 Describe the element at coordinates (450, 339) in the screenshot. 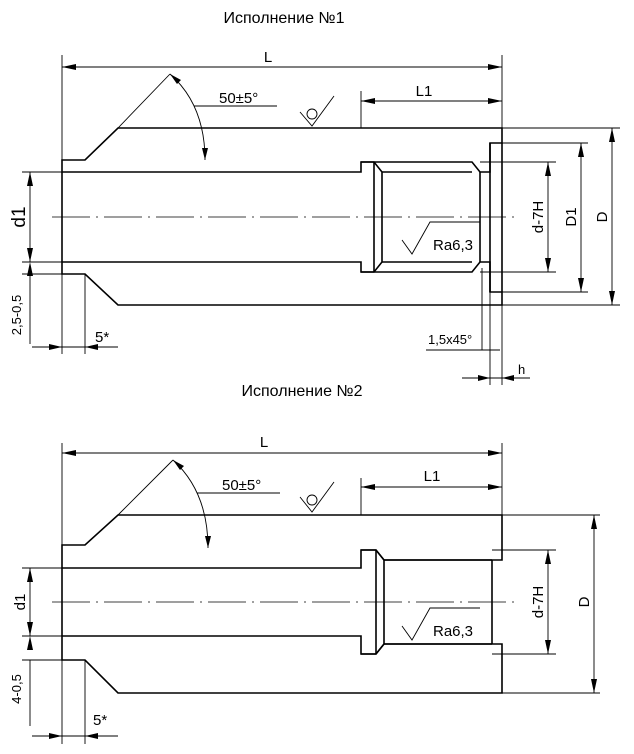

I see `variant1-dim-chamfer-bore: 1,5x45°` at that location.